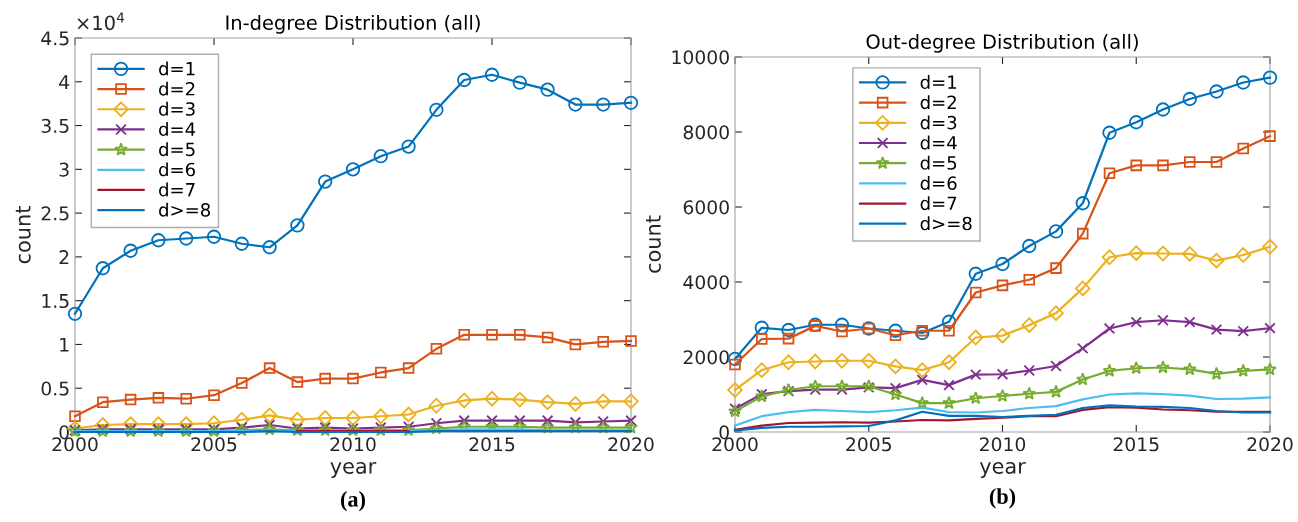 This screenshot has height=522, width=1298. What do you see at coordinates (706, 357) in the screenshot?
I see `y-tick-label: 2000` at bounding box center [706, 357].